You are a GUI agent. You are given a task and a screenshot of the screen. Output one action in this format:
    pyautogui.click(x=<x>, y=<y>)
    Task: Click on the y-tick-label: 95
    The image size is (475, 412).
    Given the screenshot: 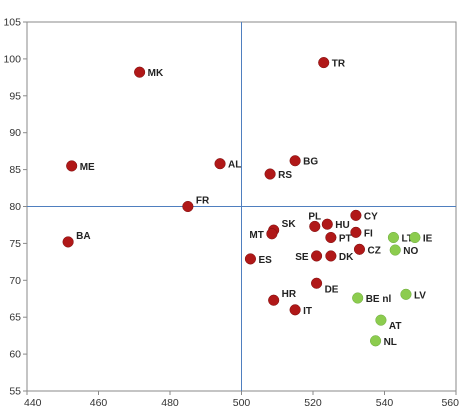 What is the action you would take?
    pyautogui.click(x=15, y=96)
    